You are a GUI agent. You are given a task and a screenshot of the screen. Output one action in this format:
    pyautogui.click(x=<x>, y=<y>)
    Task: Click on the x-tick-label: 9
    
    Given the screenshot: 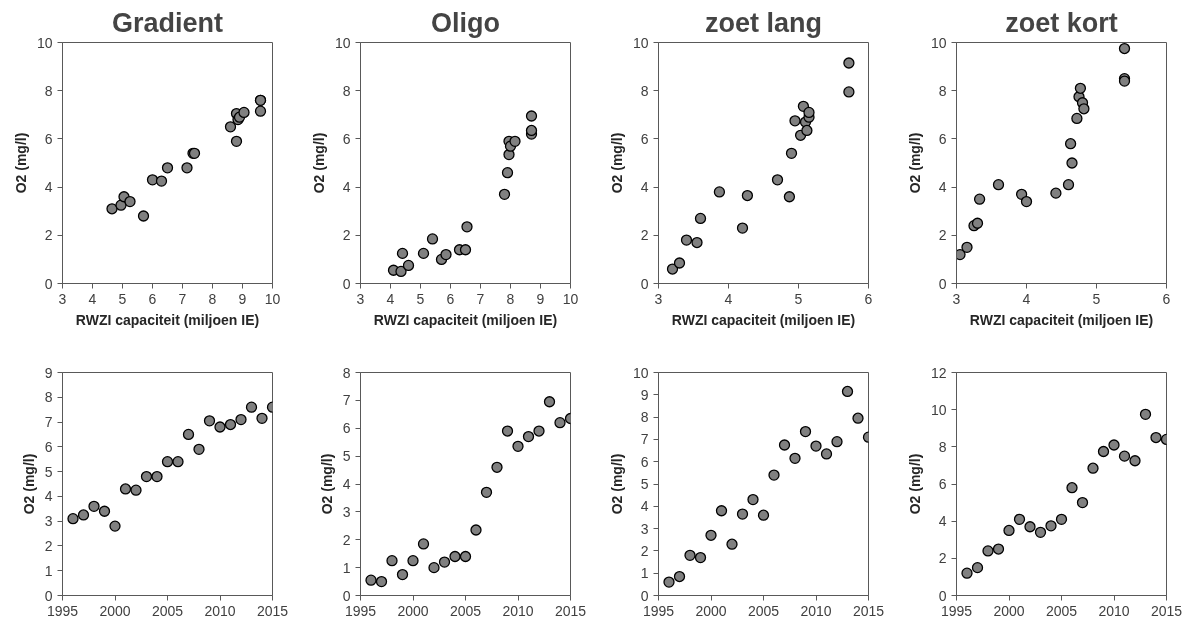 What is the action you would take?
    pyautogui.click(x=540, y=298)
    